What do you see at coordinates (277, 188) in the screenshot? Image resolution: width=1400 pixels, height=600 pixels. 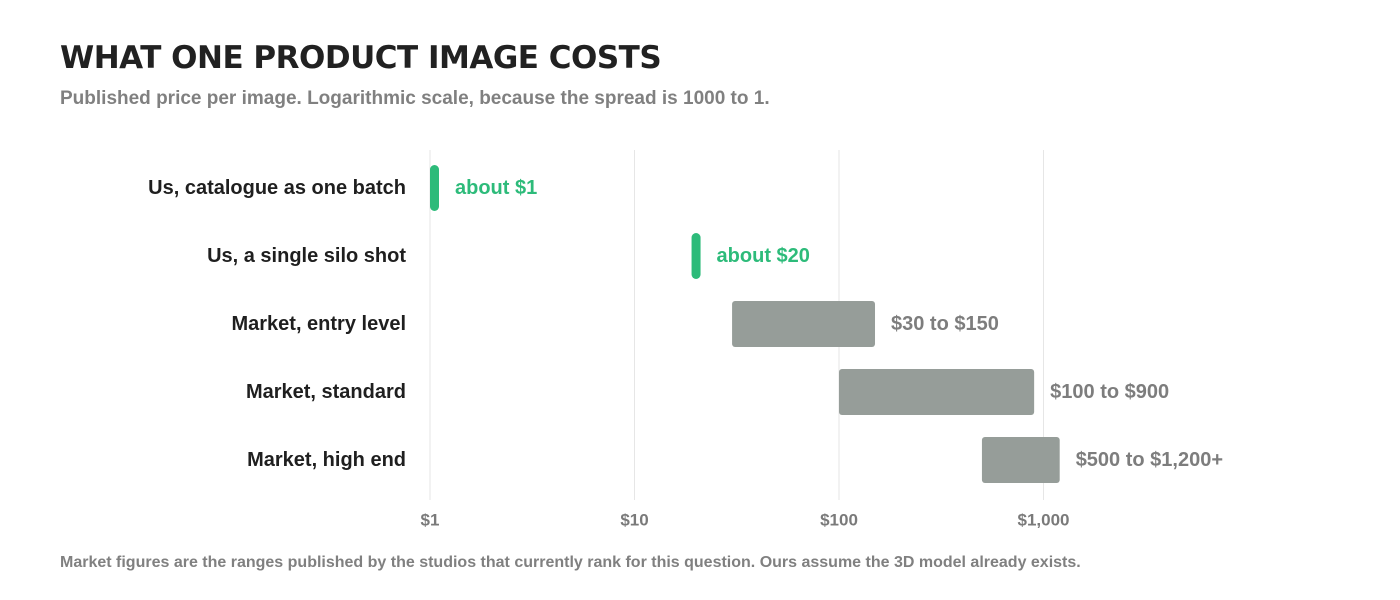 I see `row-label: Us, catalogue as one batch` at bounding box center [277, 188].